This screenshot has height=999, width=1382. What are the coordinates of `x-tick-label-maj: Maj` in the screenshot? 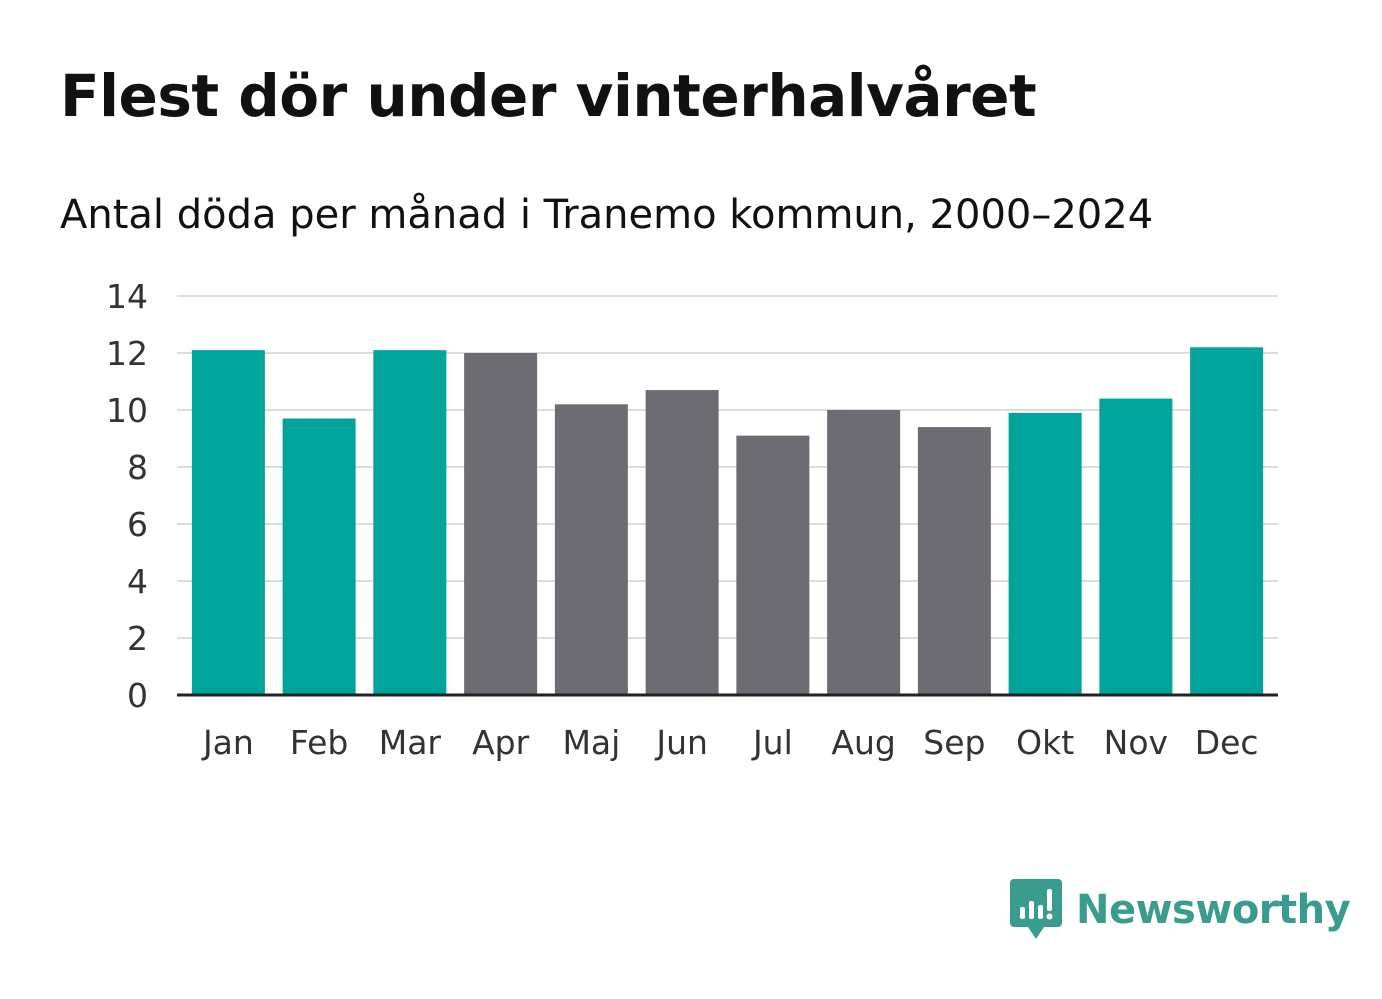 It's located at (591, 742).